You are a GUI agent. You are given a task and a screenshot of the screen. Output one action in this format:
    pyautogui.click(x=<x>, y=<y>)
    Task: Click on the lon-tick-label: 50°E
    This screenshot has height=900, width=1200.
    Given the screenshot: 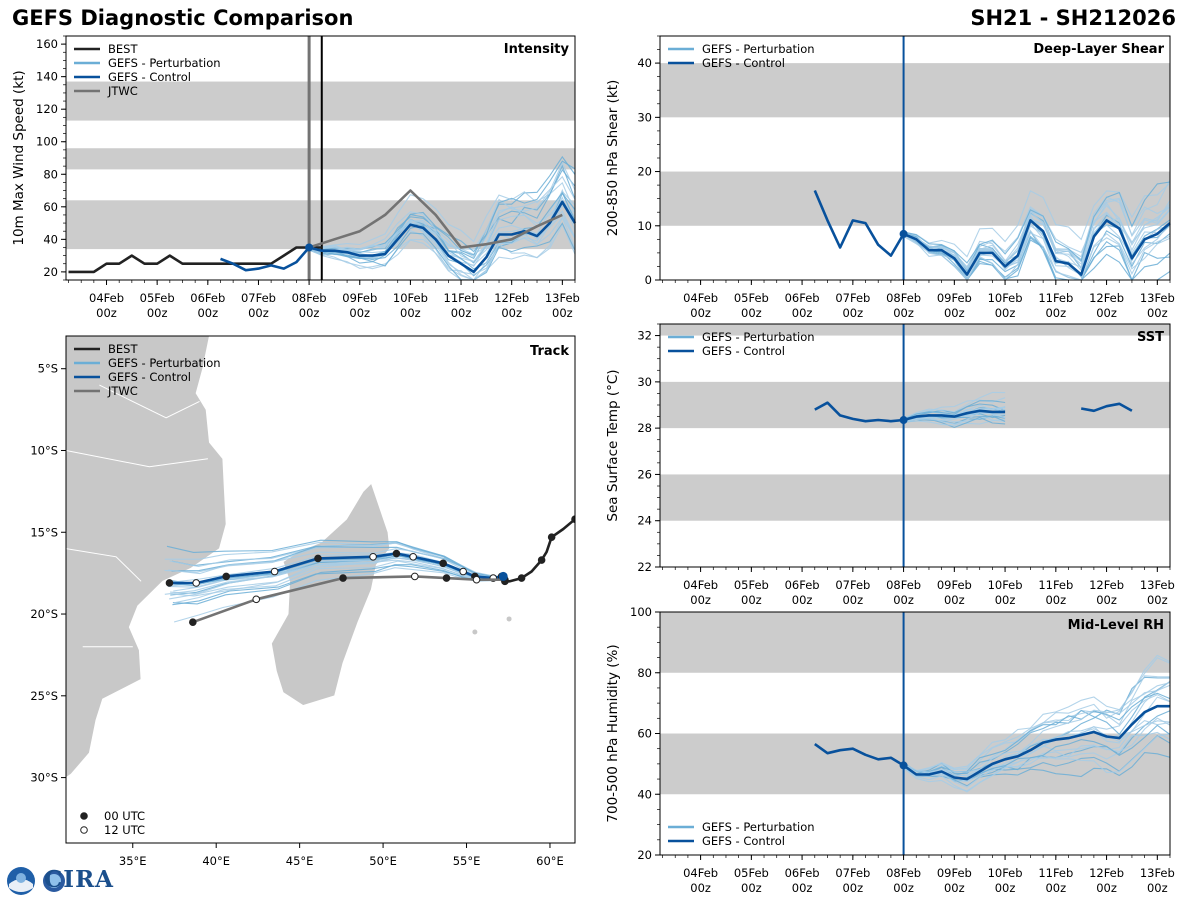 What is the action you would take?
    pyautogui.click(x=383, y=861)
    